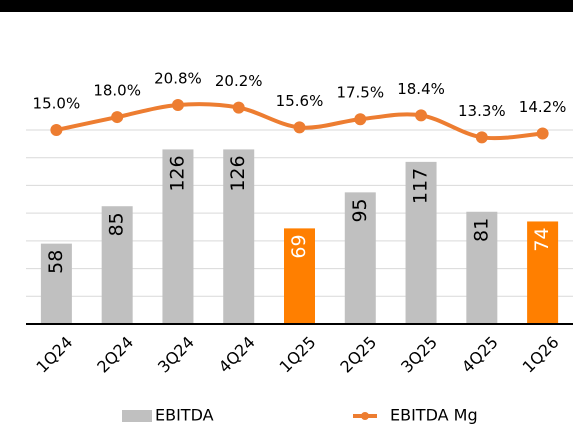 This screenshot has height=431, width=573. What do you see at coordinates (184, 415) in the screenshot?
I see `legend-label: EBITDA` at bounding box center [184, 415].